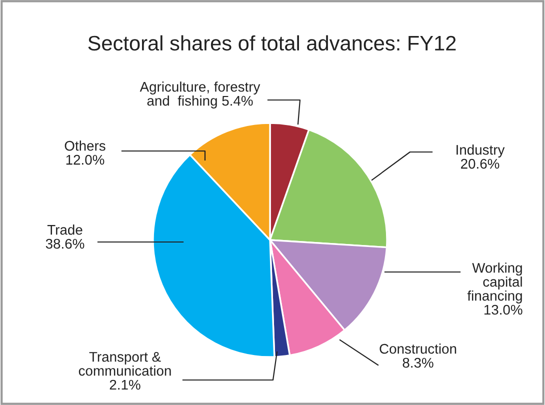  I want to click on slice-label: Others, so click(85, 145).